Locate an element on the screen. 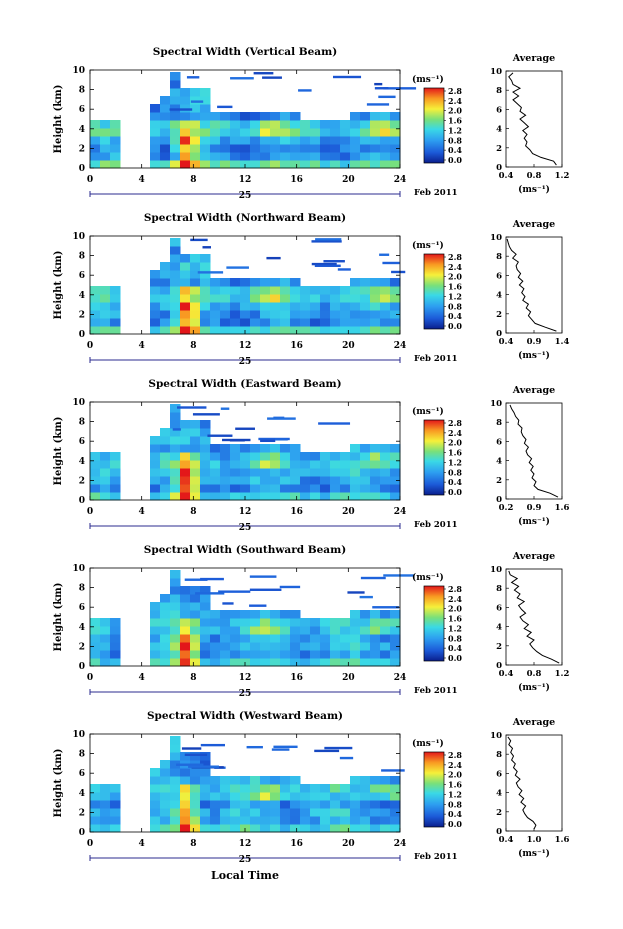 The width and height of the screenshot is (623, 929). date-label: Feb 2011 is located at coordinates (436, 359).